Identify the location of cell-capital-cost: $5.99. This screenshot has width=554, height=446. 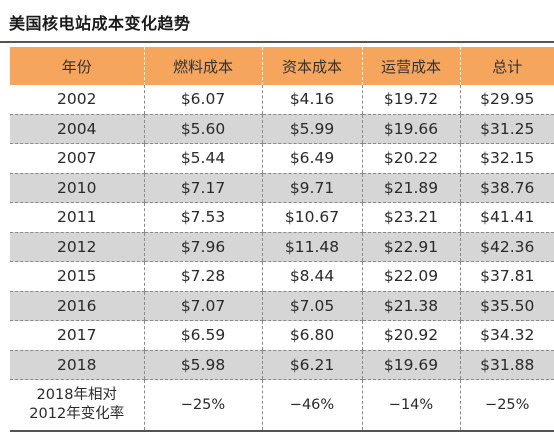
(311, 129).